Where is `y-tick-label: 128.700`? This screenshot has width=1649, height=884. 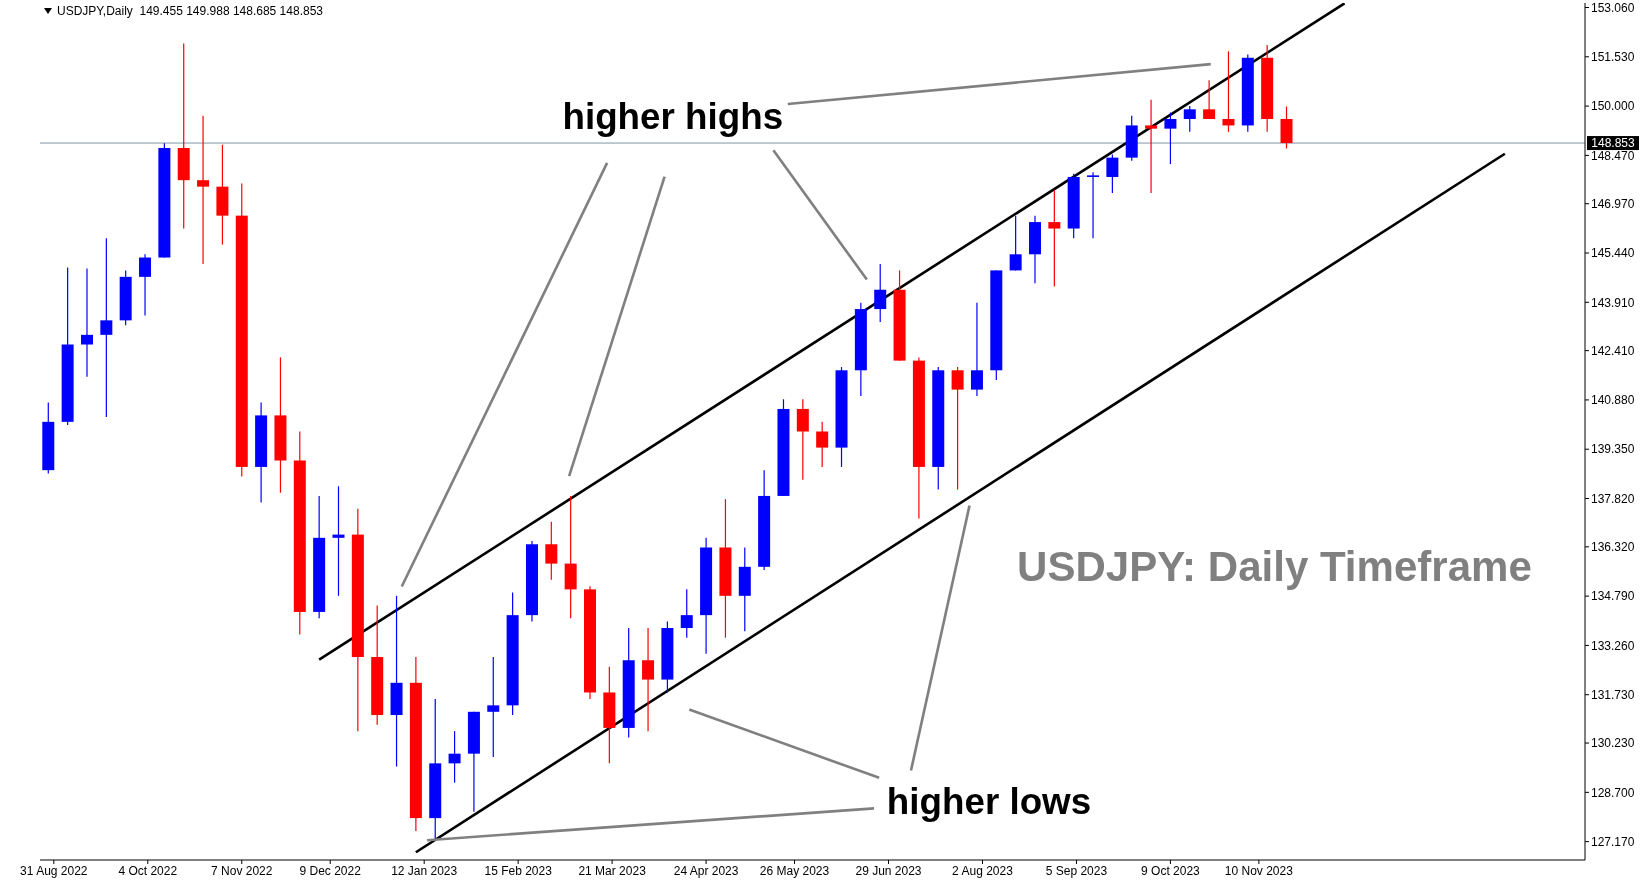 y-tick-label: 128.700 is located at coordinates (1613, 792).